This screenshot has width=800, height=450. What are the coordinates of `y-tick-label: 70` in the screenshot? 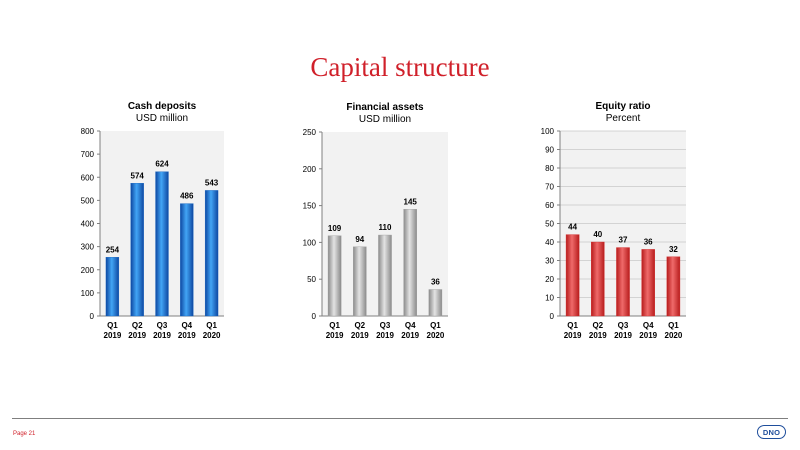 It's located at (549, 187).